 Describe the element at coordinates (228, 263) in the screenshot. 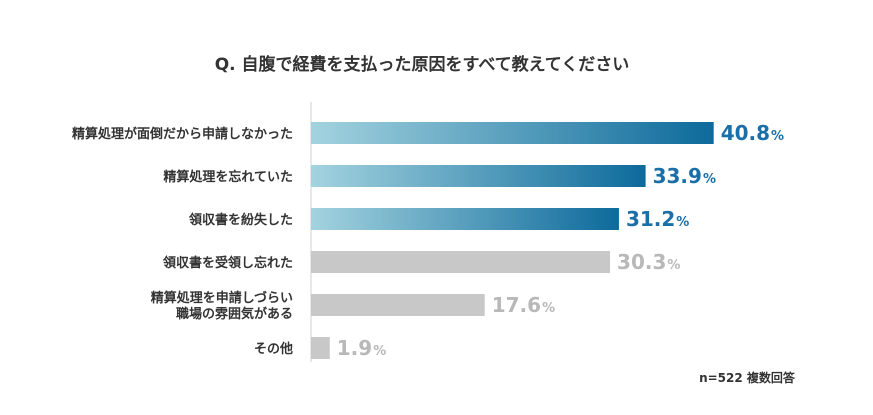

I see `category-label-3: 領収書を受領し忘れた` at that location.